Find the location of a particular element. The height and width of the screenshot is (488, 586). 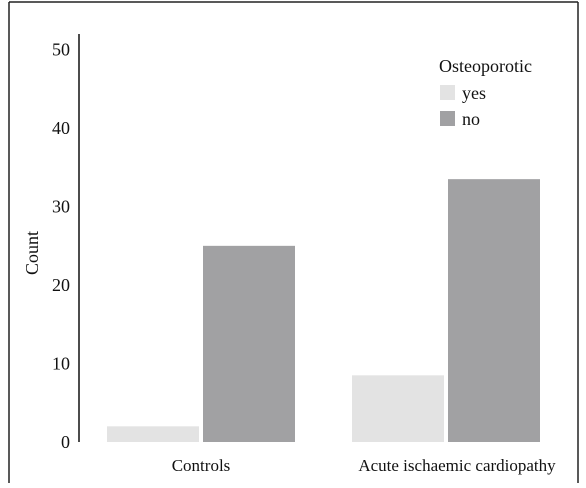

legend-swatch-no is located at coordinates (447, 118).